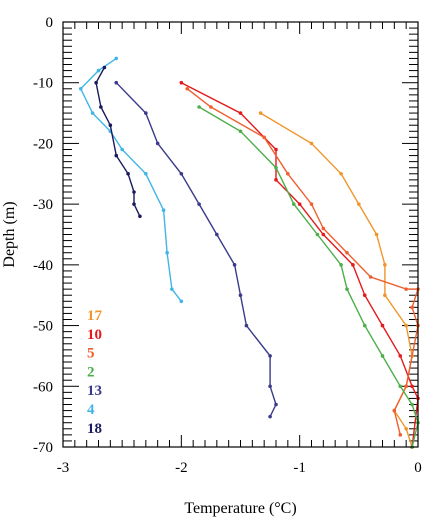 This screenshot has width=443, height=519. I want to click on legend-entry: 5, so click(91, 354).